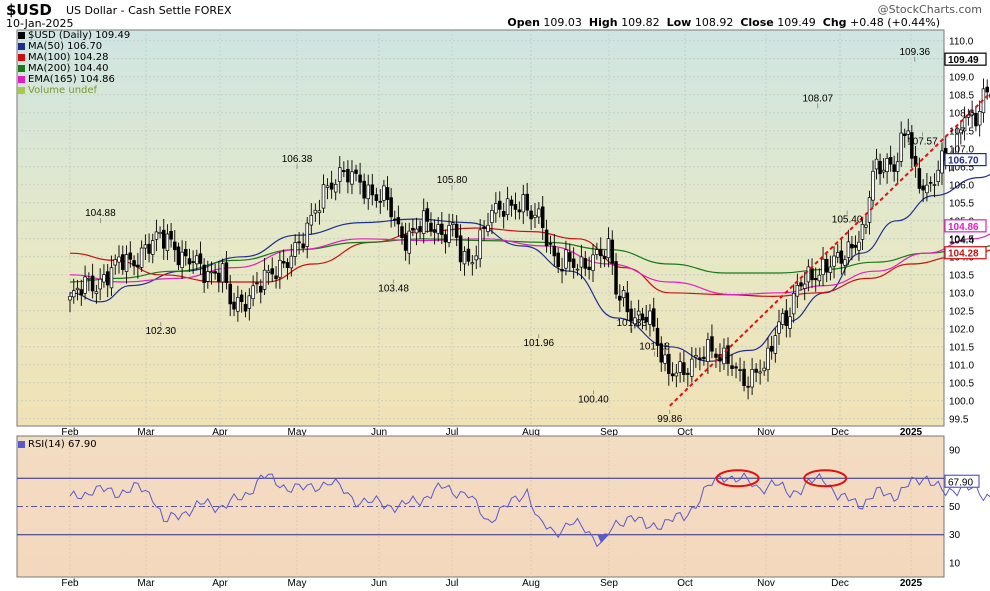 The width and height of the screenshot is (990, 591). I want to click on price-annotation-label: 107.57, so click(922, 141).